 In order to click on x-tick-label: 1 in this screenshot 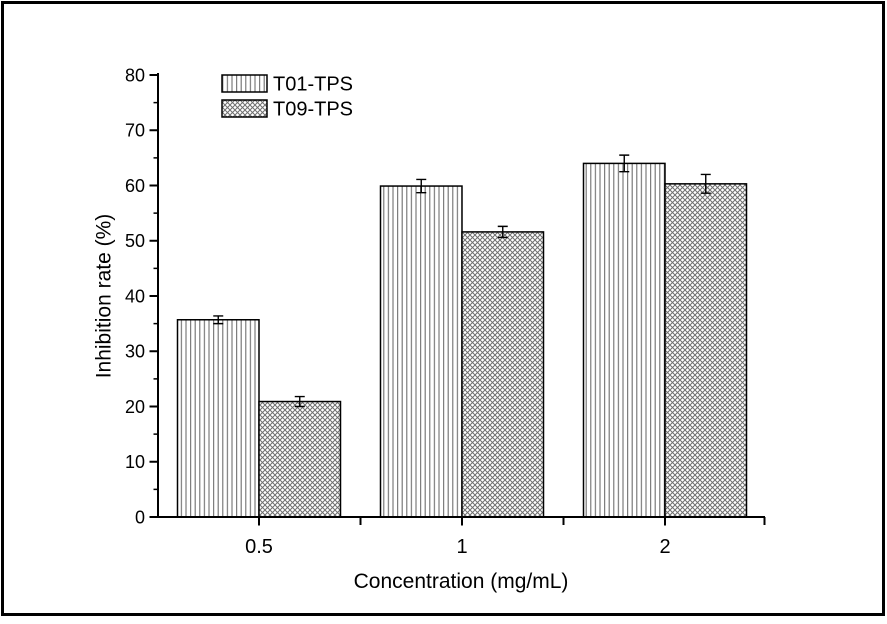, I will do `click(461, 547)`.